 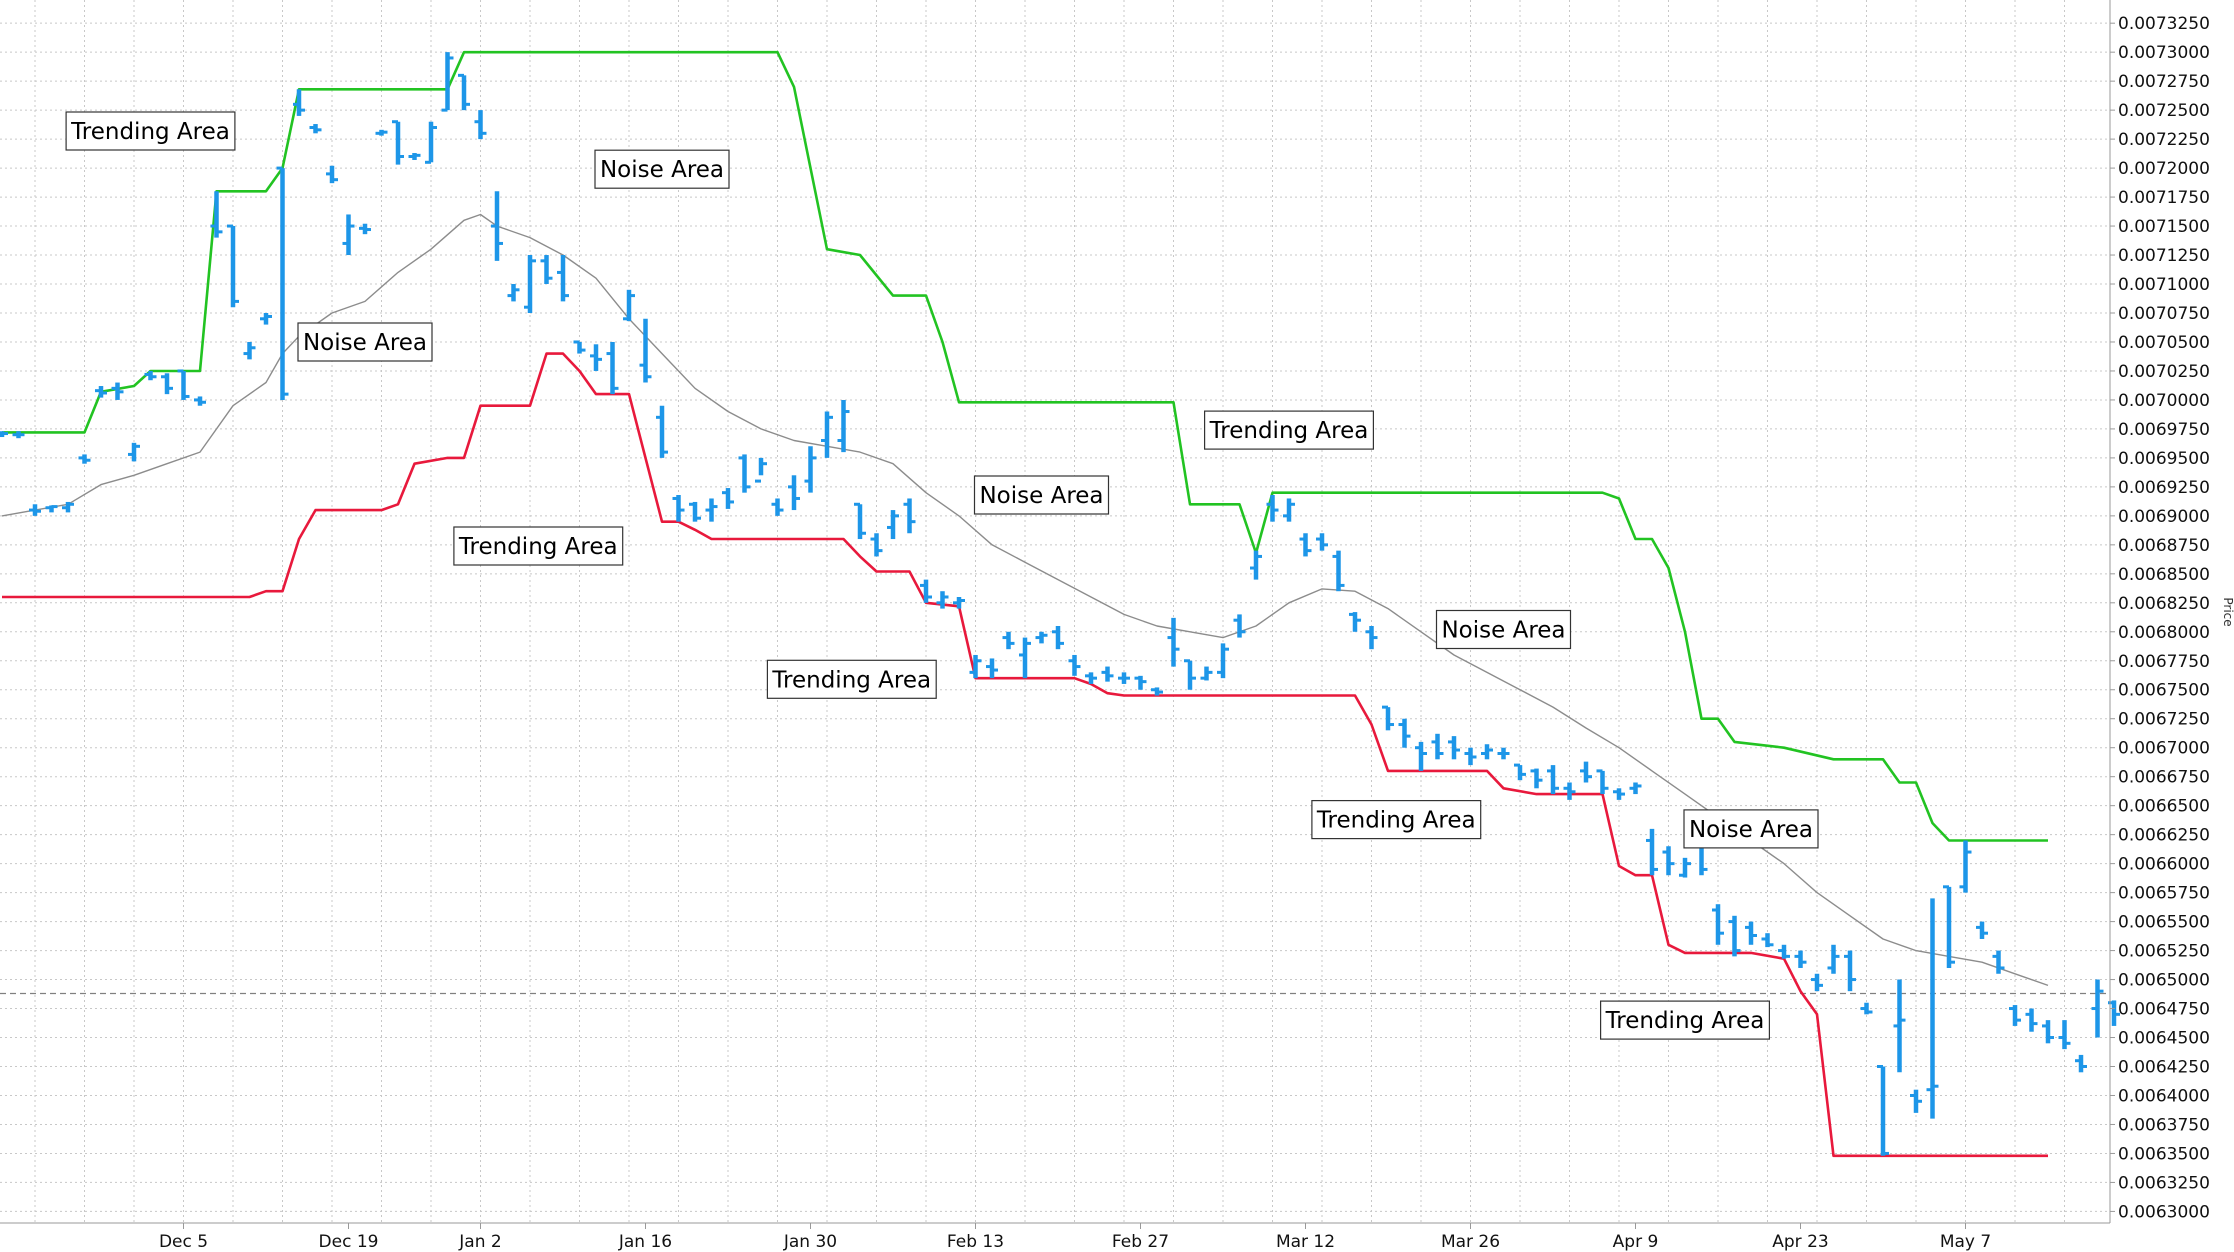 I want to click on y-tick-label: 0.0066500, so click(x=2164, y=807).